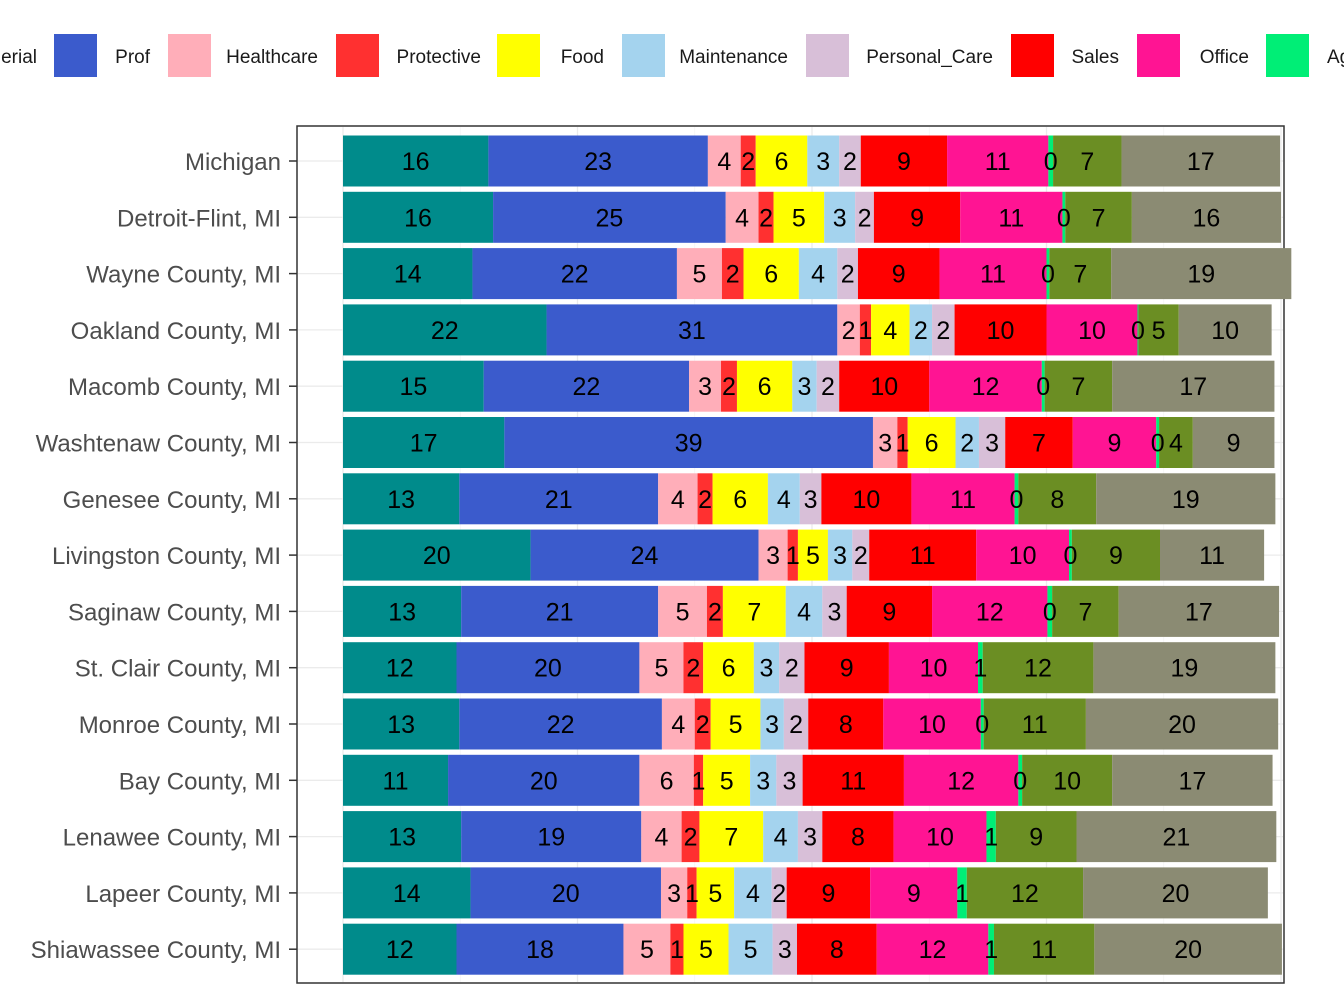 This screenshot has width=1344, height=1008. What do you see at coordinates (183, 894) in the screenshot?
I see `y-tick-label: Lapeer County, MI` at bounding box center [183, 894].